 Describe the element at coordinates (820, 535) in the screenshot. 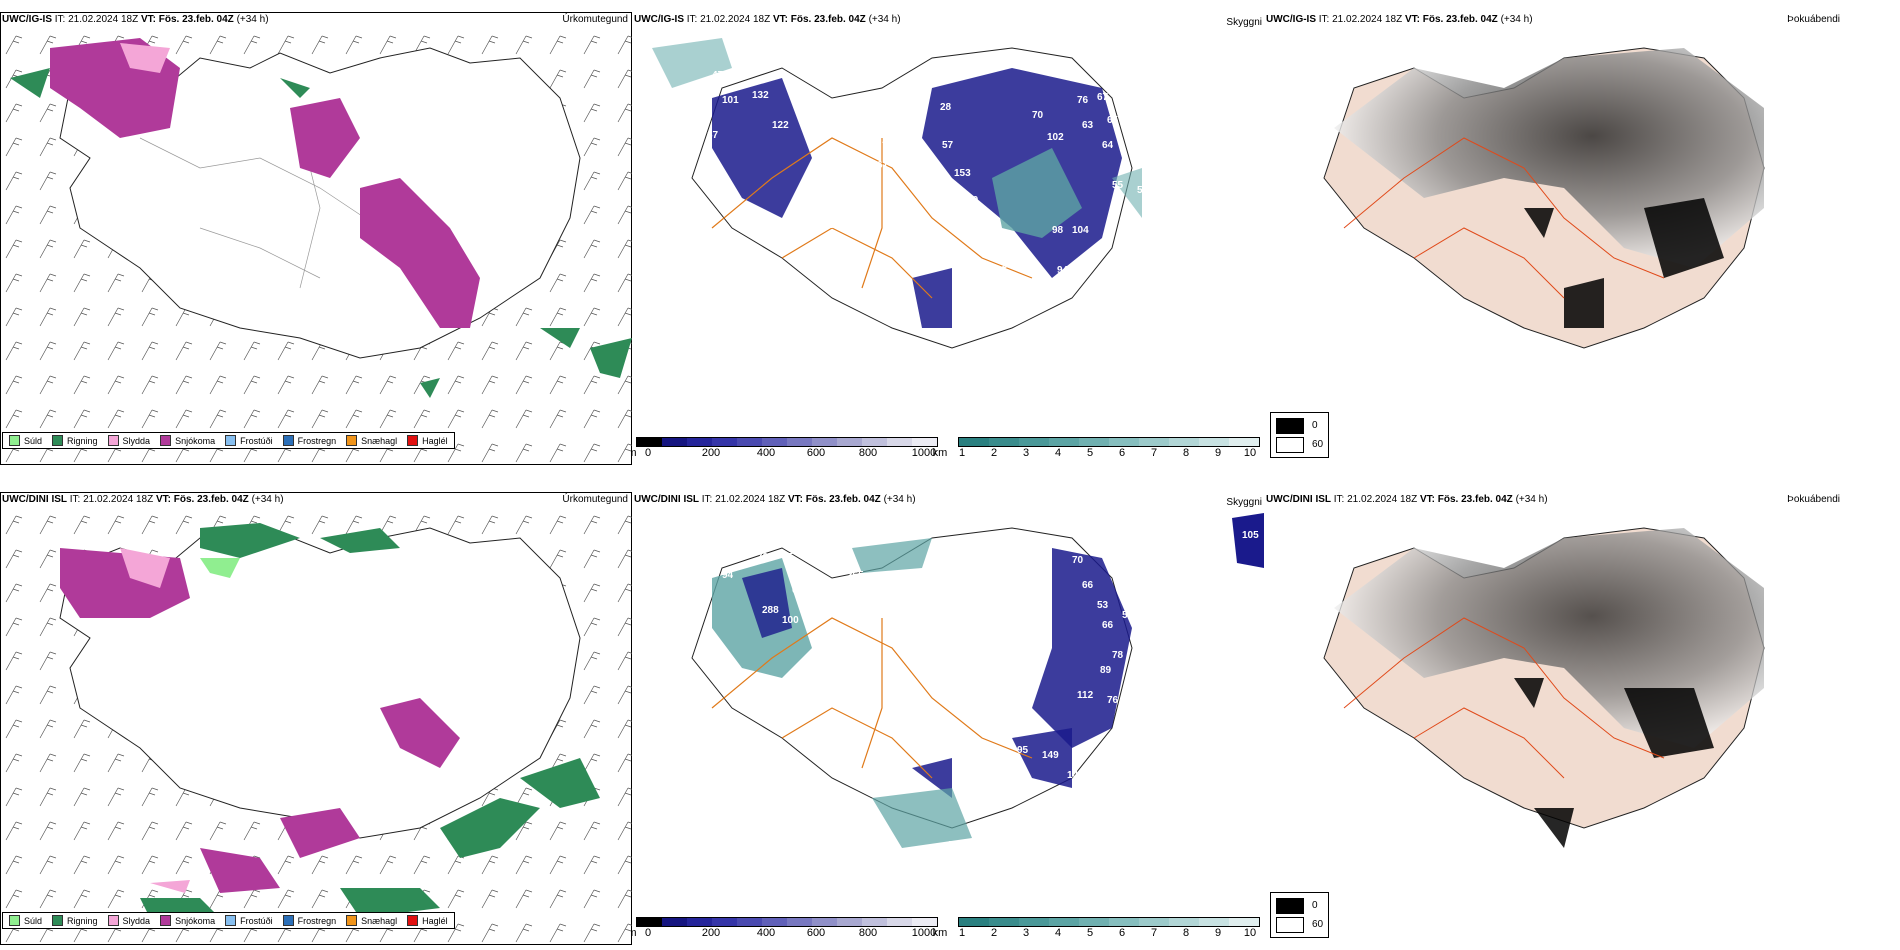

I see `vis-label: 123` at that location.